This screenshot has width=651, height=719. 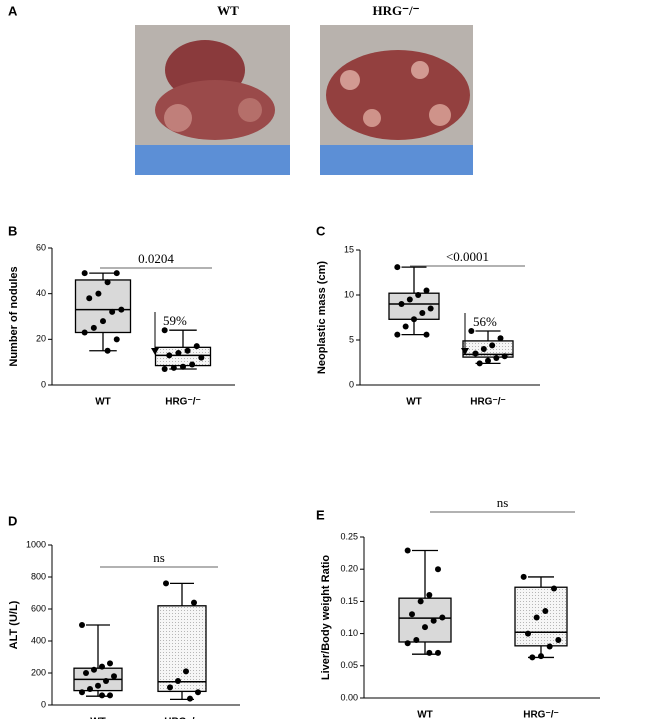 I want to click on y-tick-label: 15, so click(x=349, y=249).